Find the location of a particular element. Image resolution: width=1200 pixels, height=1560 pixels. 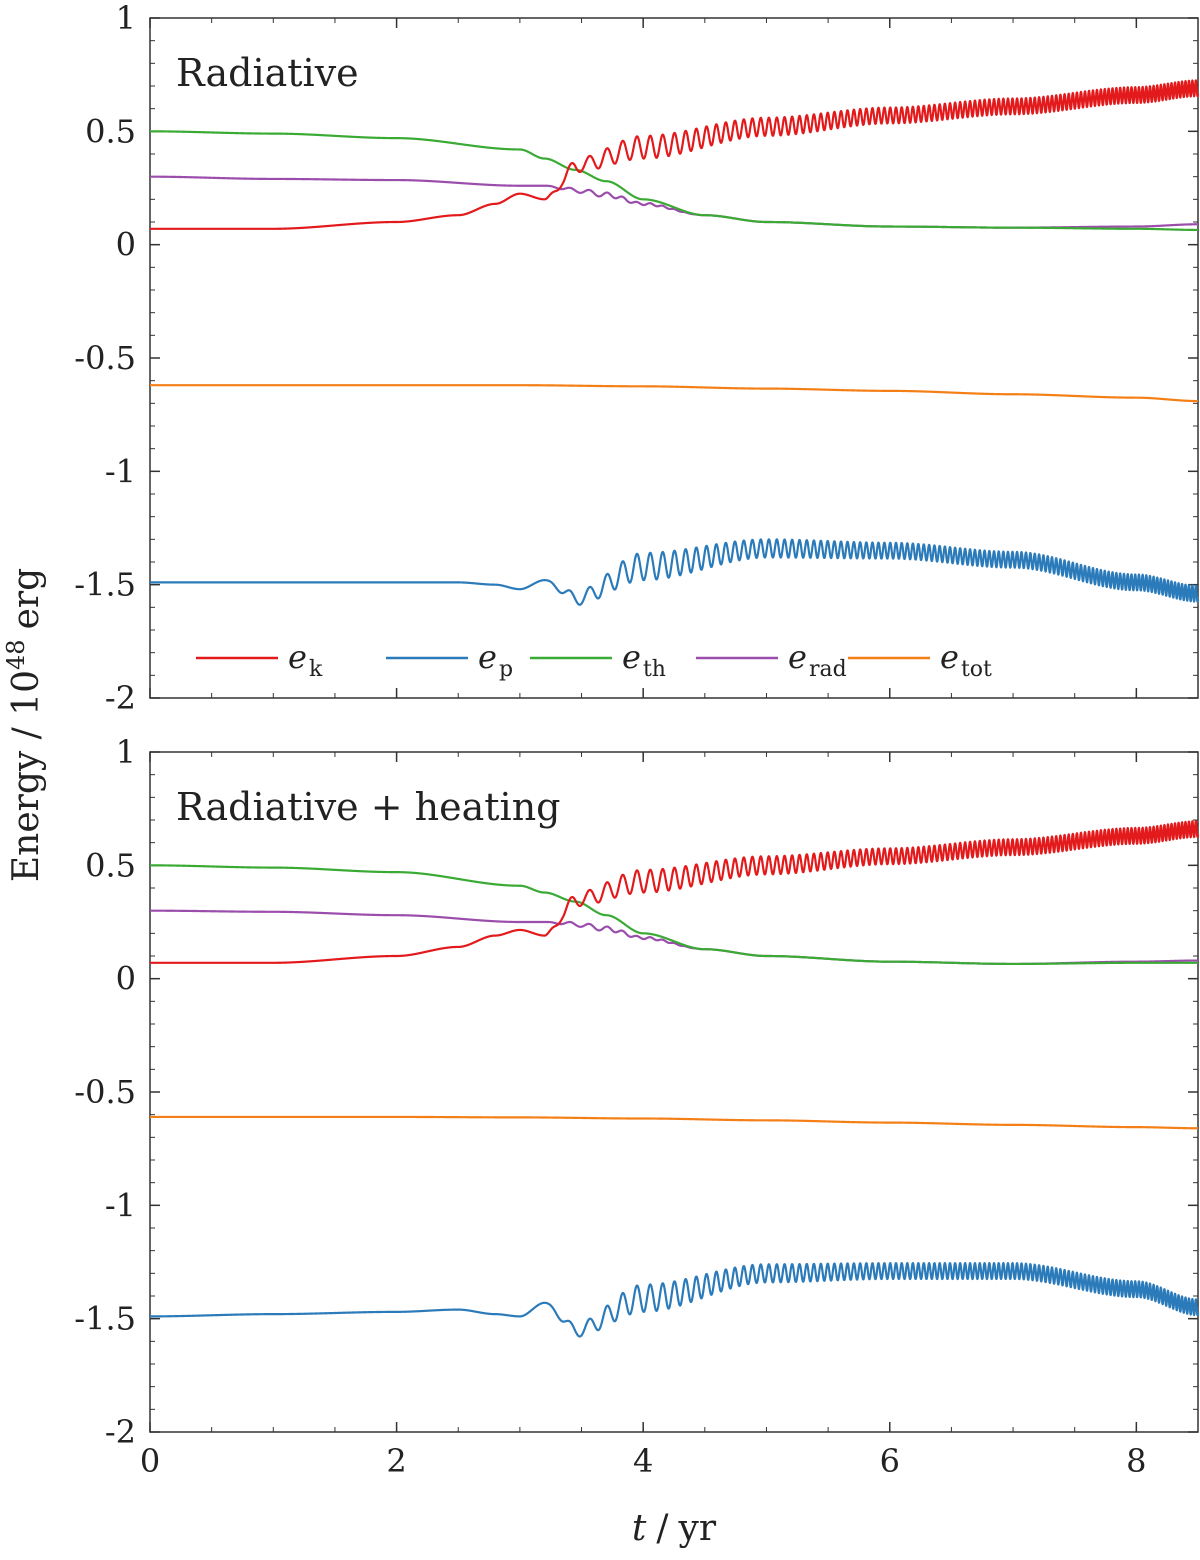

y-axis-label: Energy / 1048 erg is located at coordinates (24, 725).